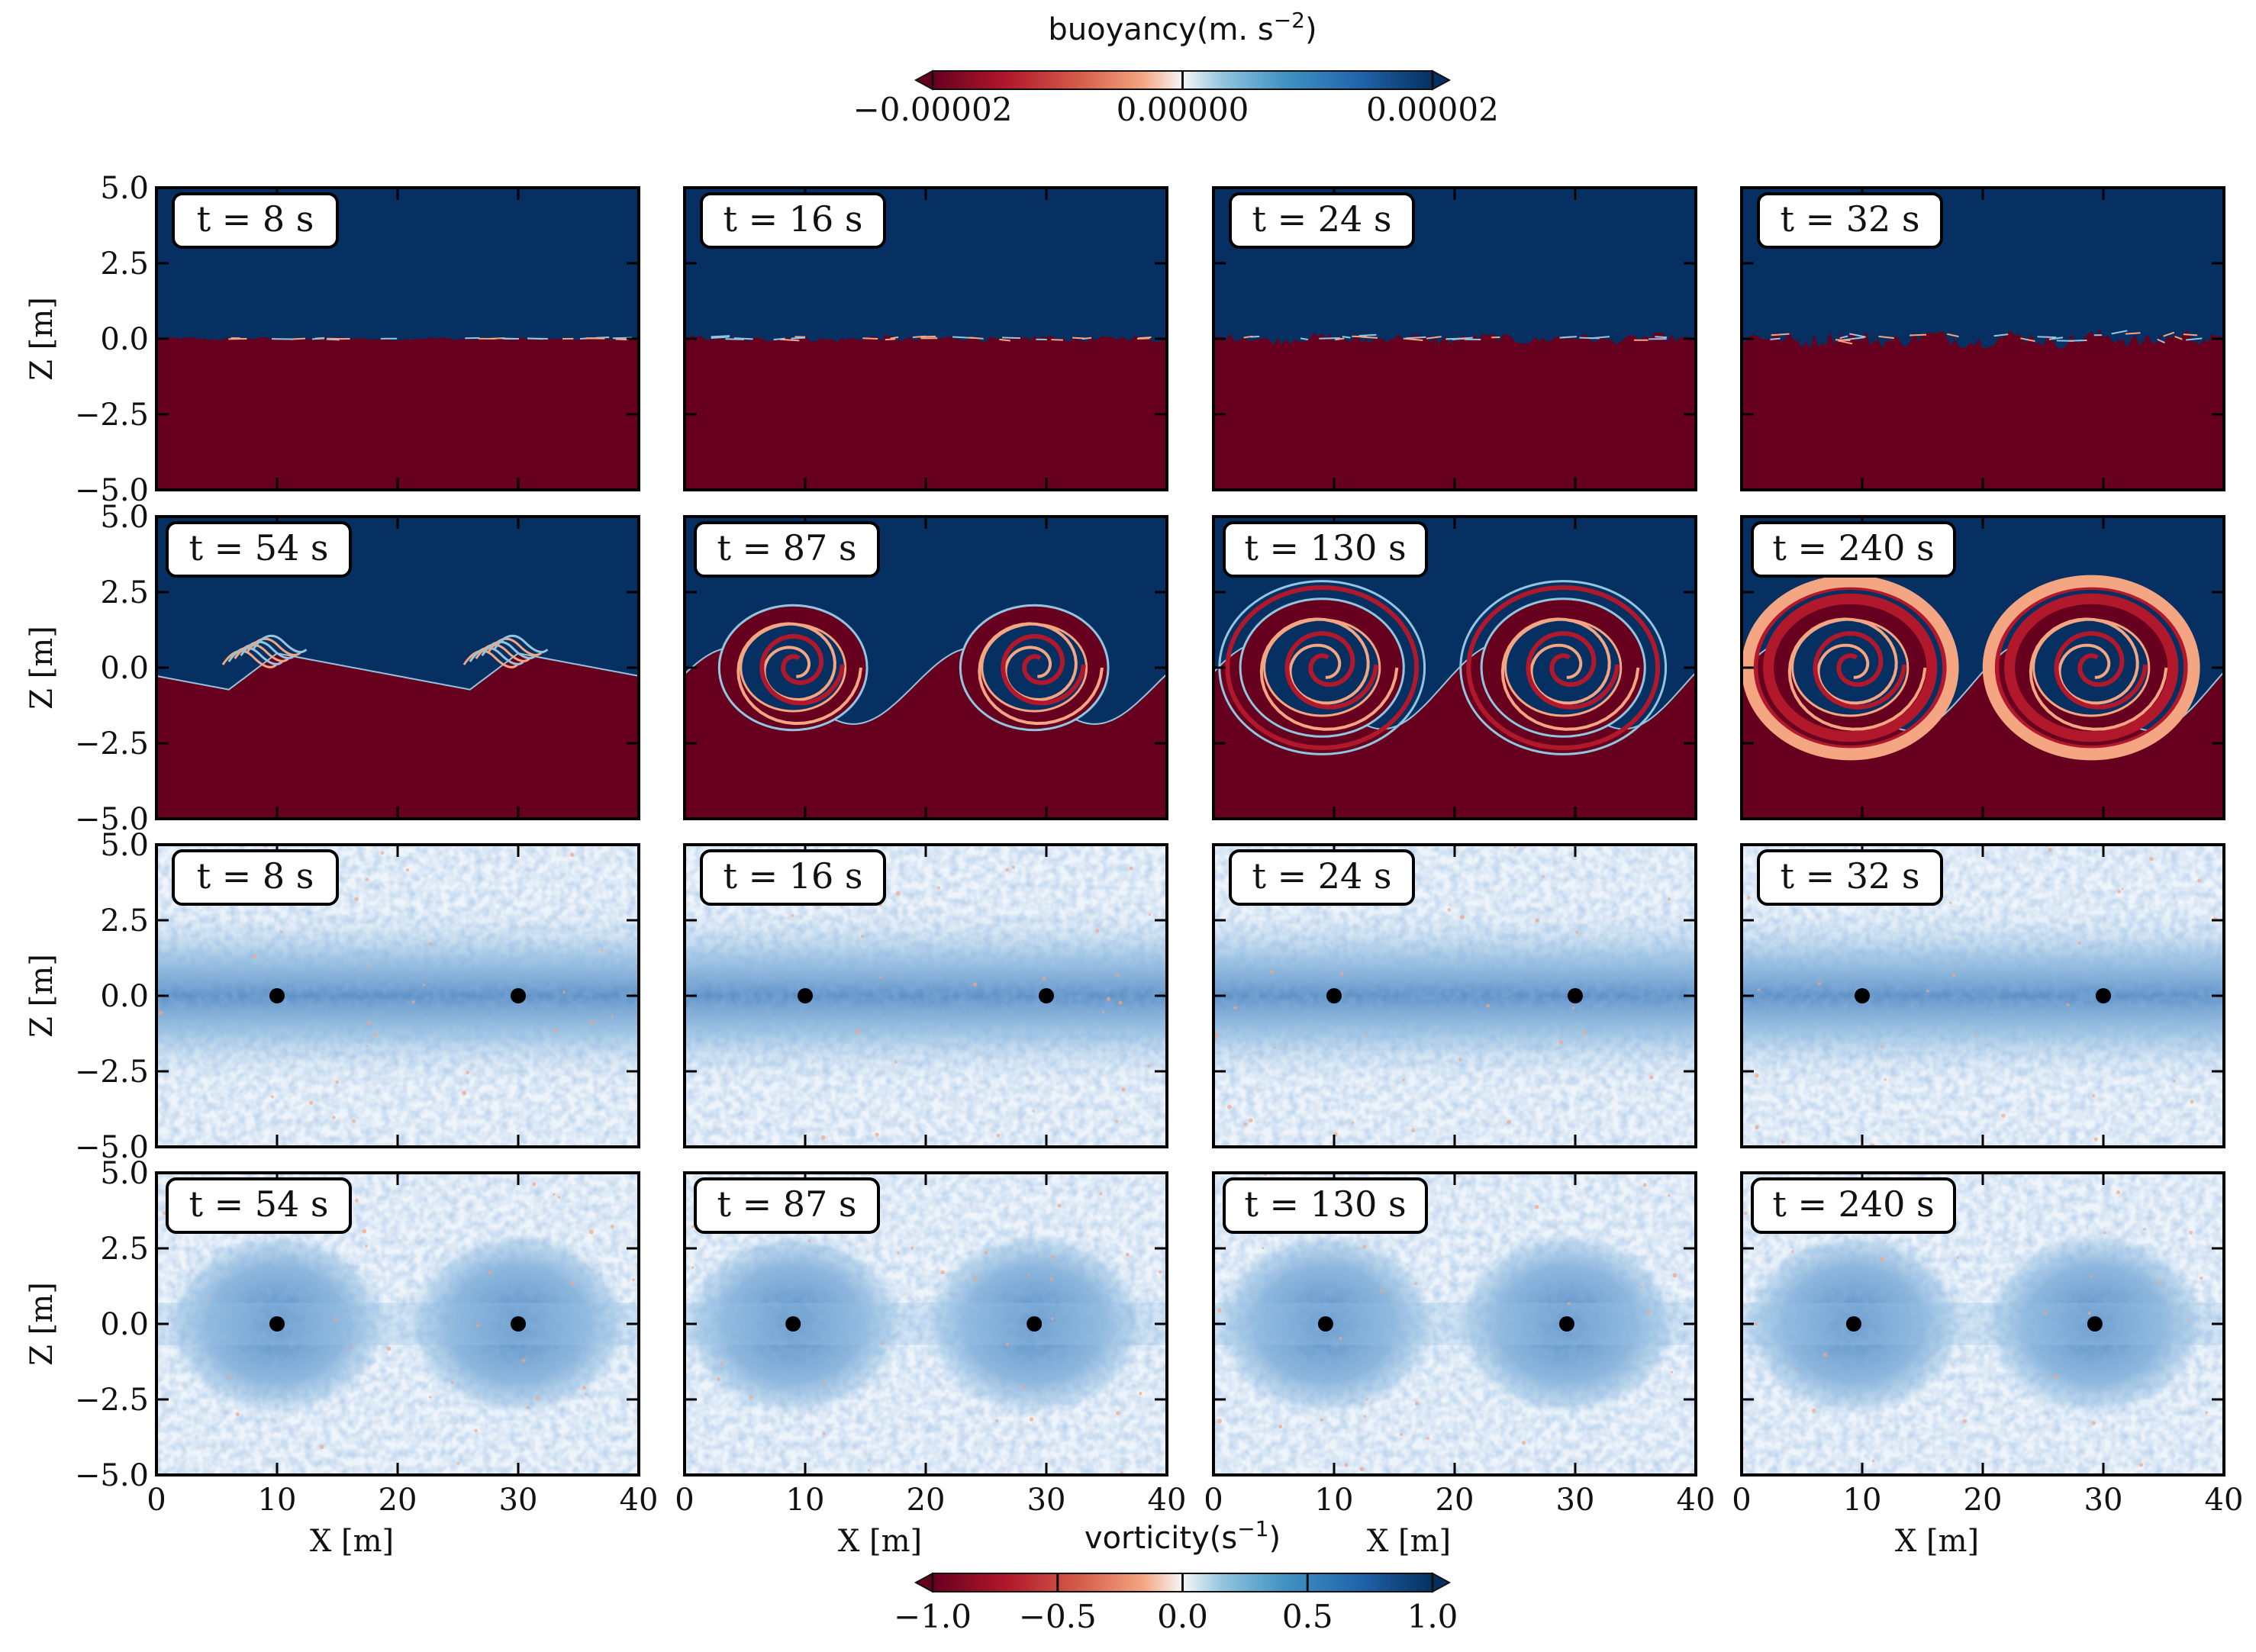  I want to click on colorbar-vorticity-title: vorticity(s−1), so click(1182, 1536).